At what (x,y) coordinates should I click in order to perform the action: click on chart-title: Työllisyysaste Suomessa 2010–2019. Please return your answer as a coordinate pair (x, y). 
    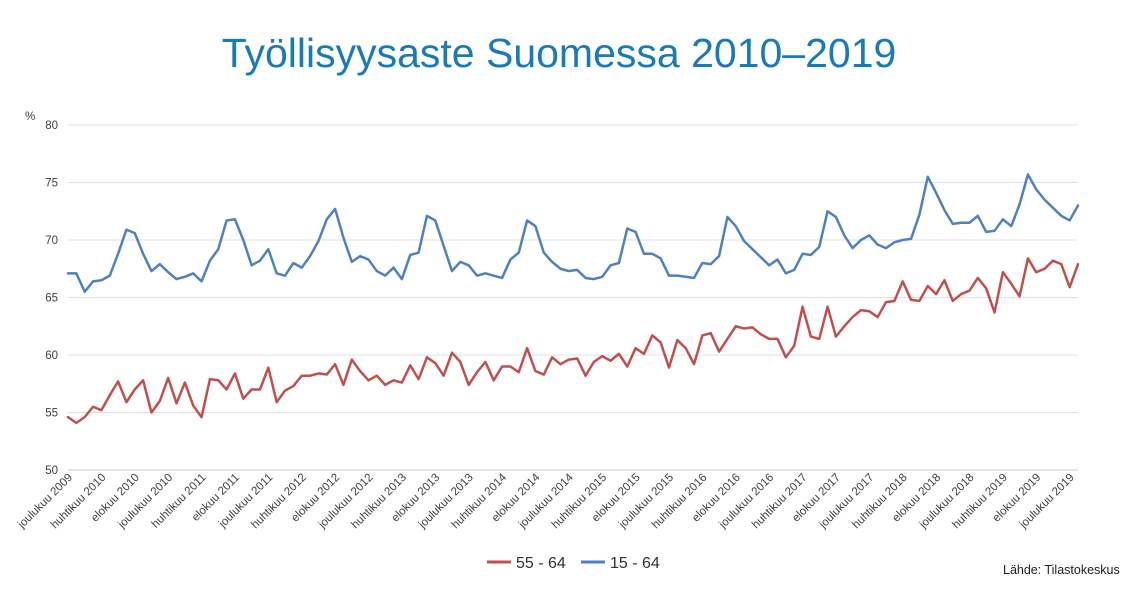
    Looking at the image, I should click on (559, 53).